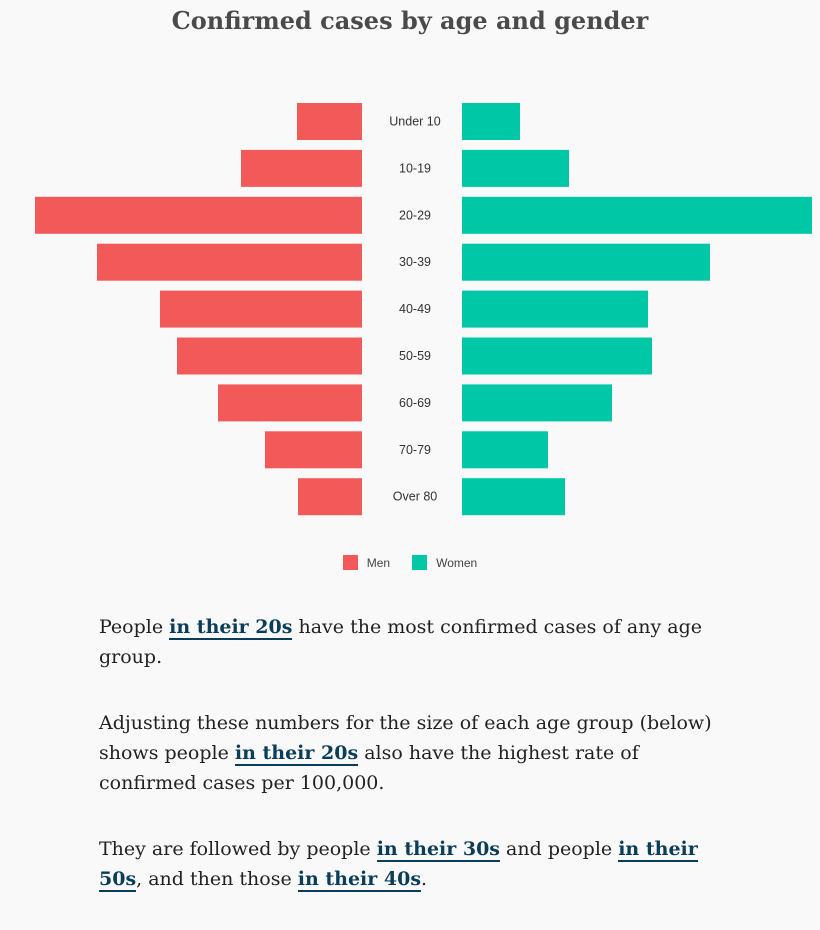  I want to click on link-in-their-40s: in their 40s, so click(359, 880).